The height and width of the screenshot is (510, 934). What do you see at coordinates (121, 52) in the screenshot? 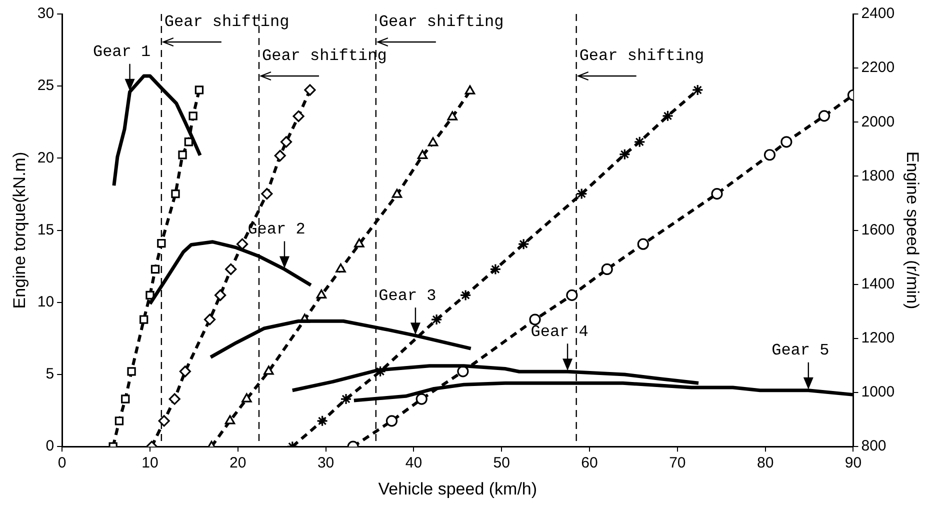
I see `annotation: Gear 1` at bounding box center [121, 52].